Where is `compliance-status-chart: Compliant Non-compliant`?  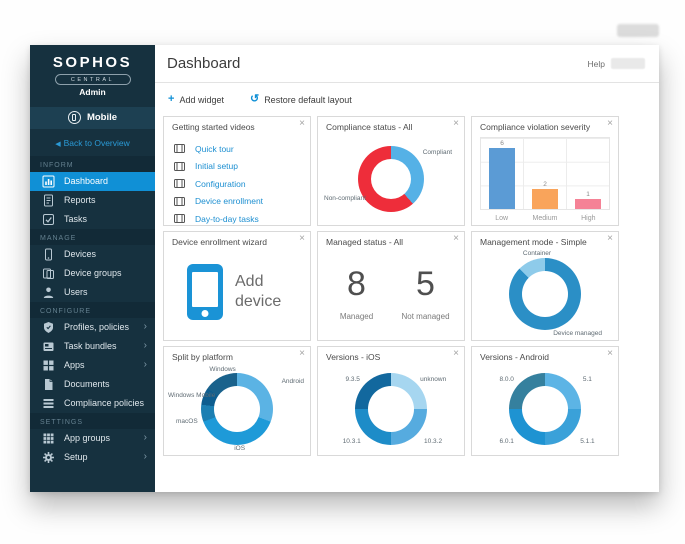 compliance-status-chart: Compliant Non-compliant is located at coordinates (391, 178).